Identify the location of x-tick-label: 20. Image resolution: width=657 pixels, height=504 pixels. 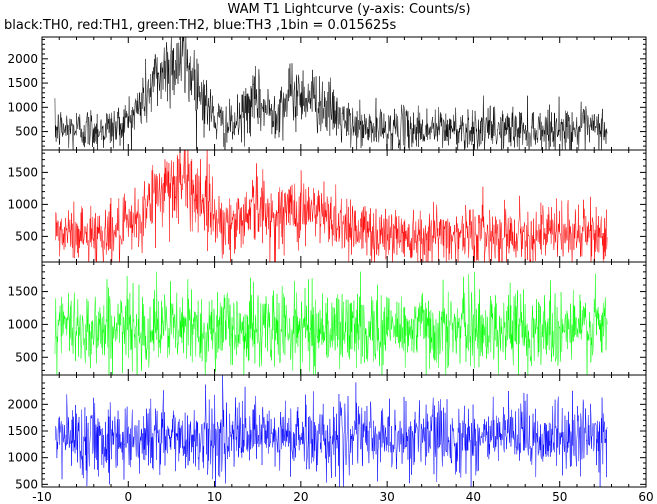
(300, 497).